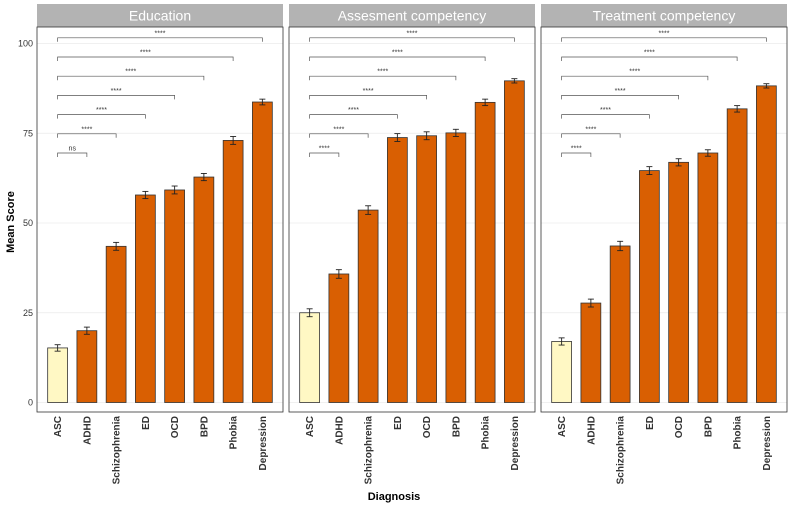 The image size is (788, 510). I want to click on y-tick-label: 0, so click(30, 403).